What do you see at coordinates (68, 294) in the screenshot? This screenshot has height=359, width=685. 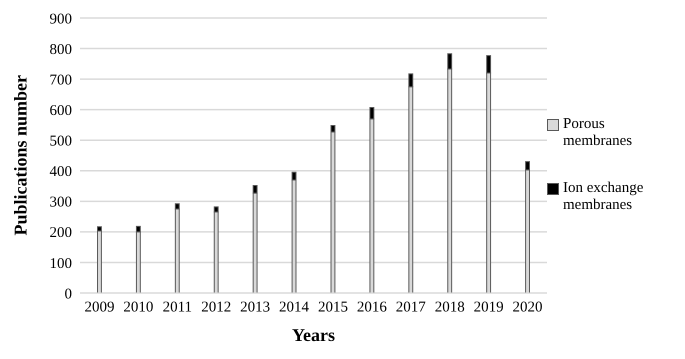 I see `y-tick-label: 0` at bounding box center [68, 294].